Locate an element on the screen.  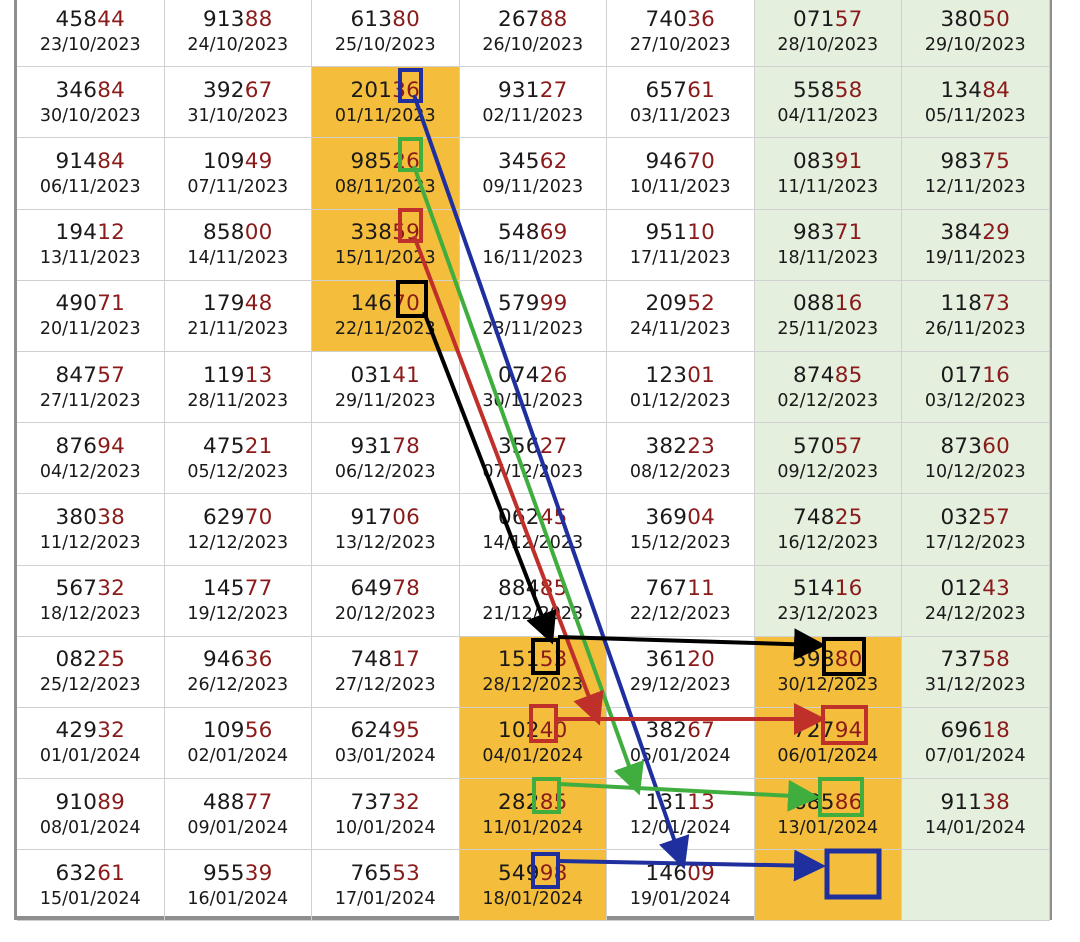
table-cell: 13113 12/01/2024 is located at coordinates (681, 815).